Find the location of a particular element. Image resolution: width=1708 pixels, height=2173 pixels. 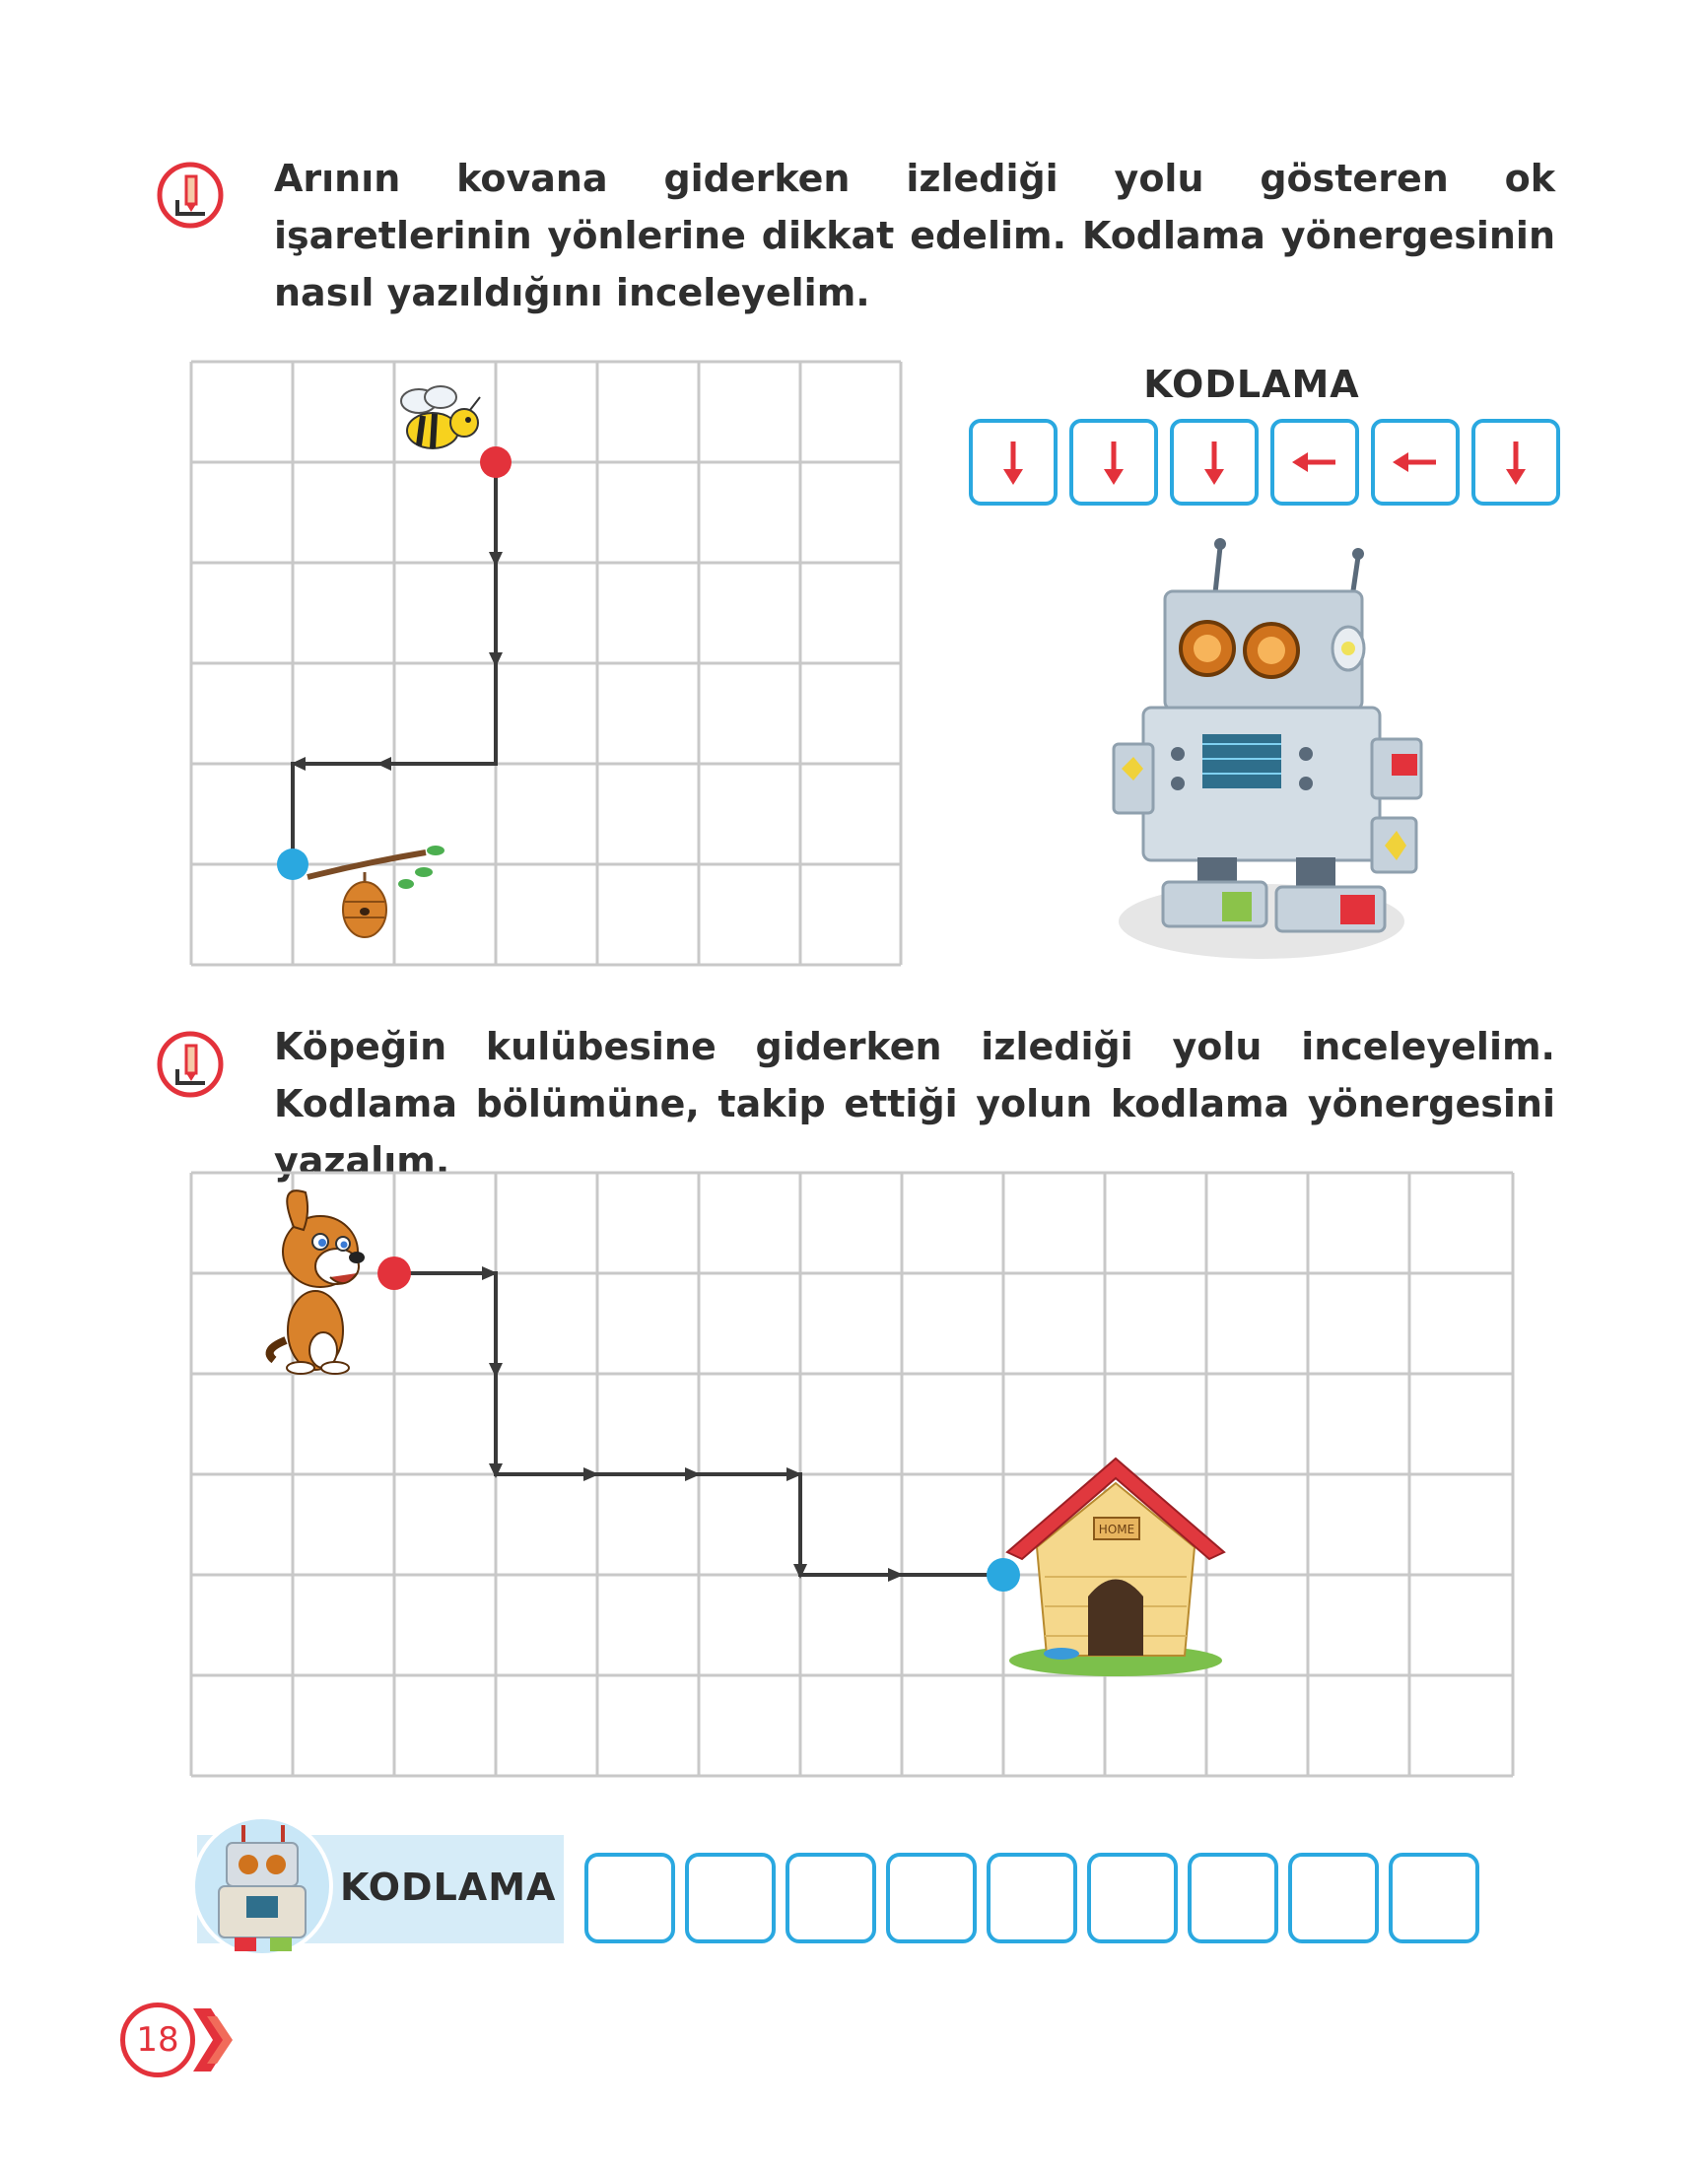

robot-icon is located at coordinates (1267, 748).